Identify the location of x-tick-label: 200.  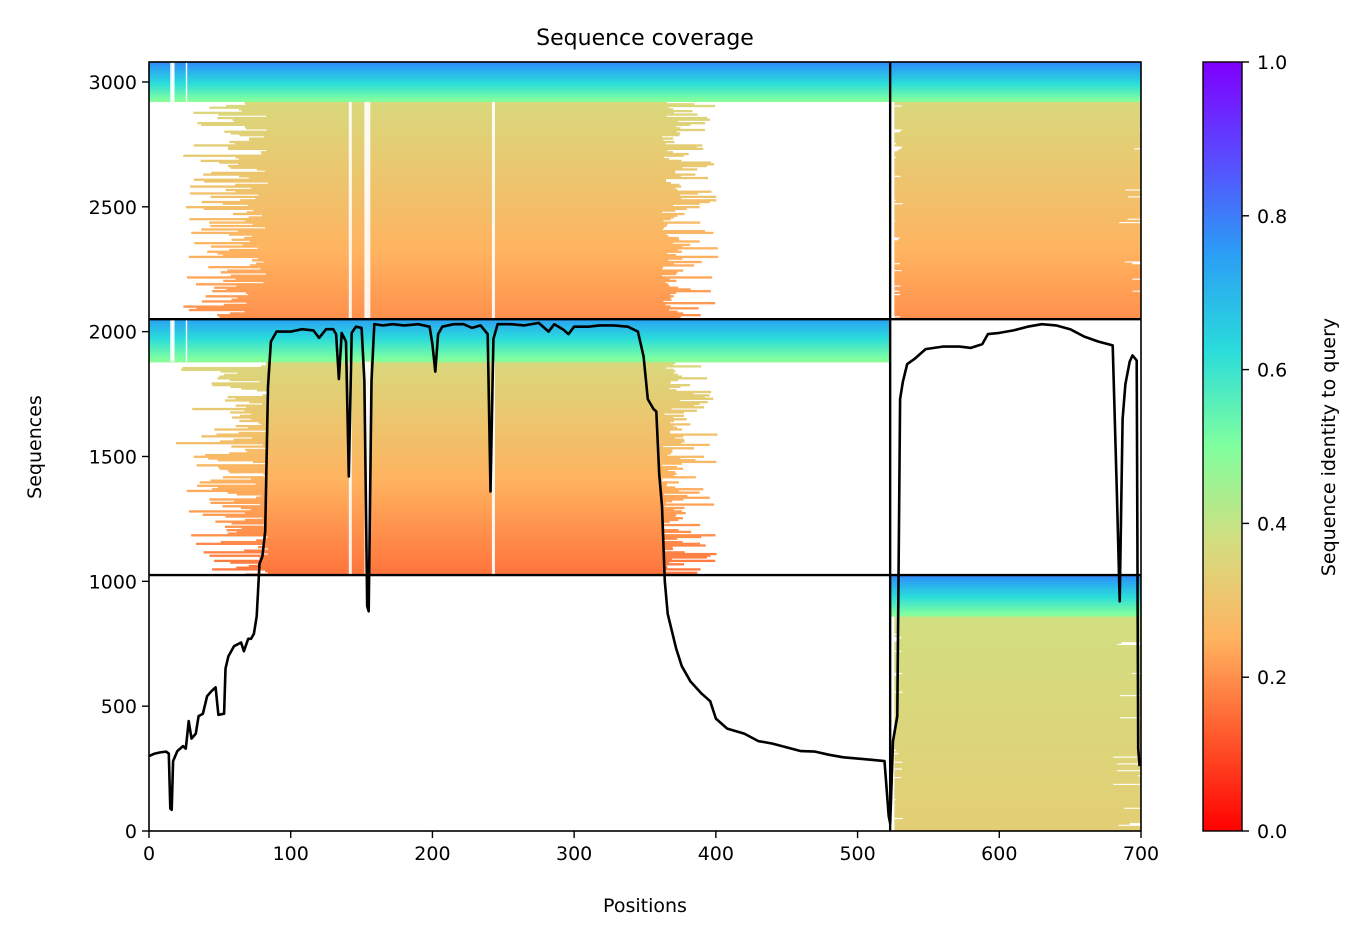
(432, 854).